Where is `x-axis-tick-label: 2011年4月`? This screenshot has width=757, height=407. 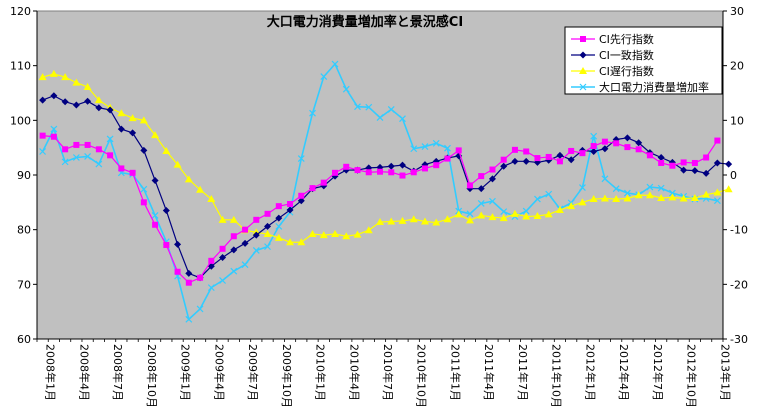
x-axis-tick-label: 2011年4月 is located at coordinates (489, 372).